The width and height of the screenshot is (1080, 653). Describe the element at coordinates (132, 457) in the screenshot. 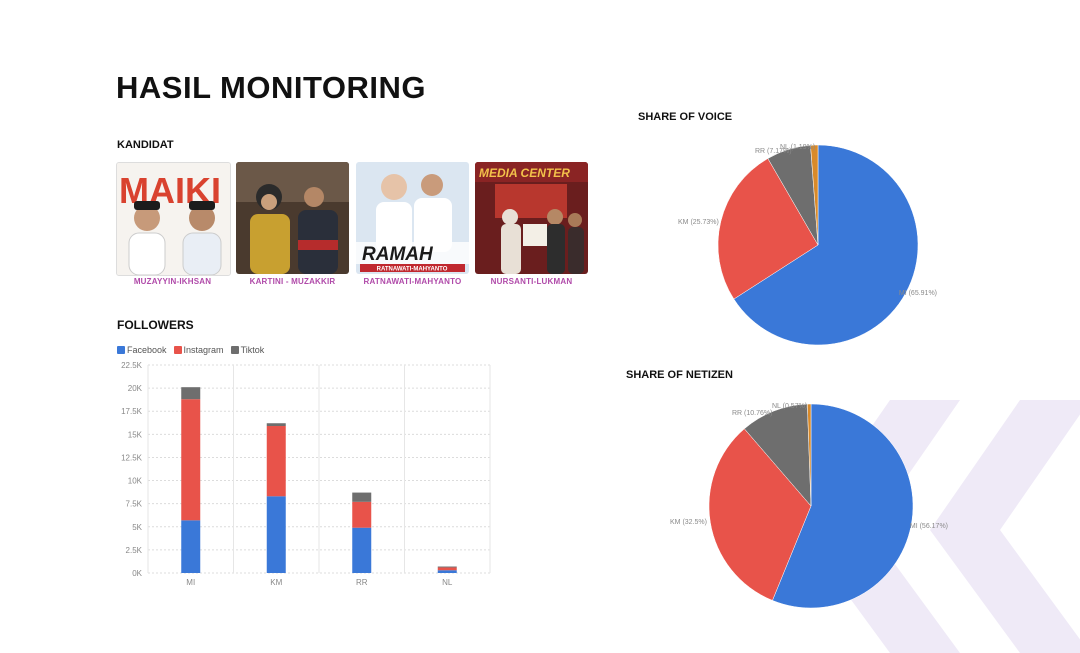

I see `y-tick-label: 12.5K` at that location.